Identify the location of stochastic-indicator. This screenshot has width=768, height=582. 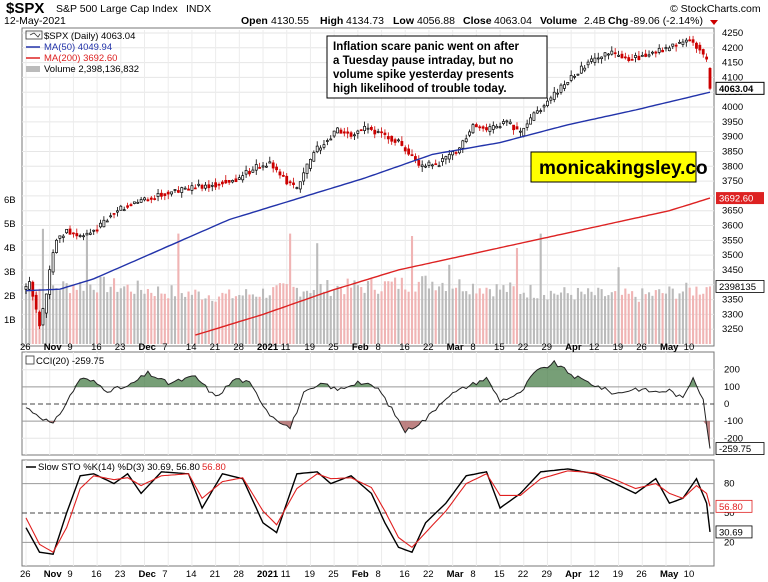
(368, 511).